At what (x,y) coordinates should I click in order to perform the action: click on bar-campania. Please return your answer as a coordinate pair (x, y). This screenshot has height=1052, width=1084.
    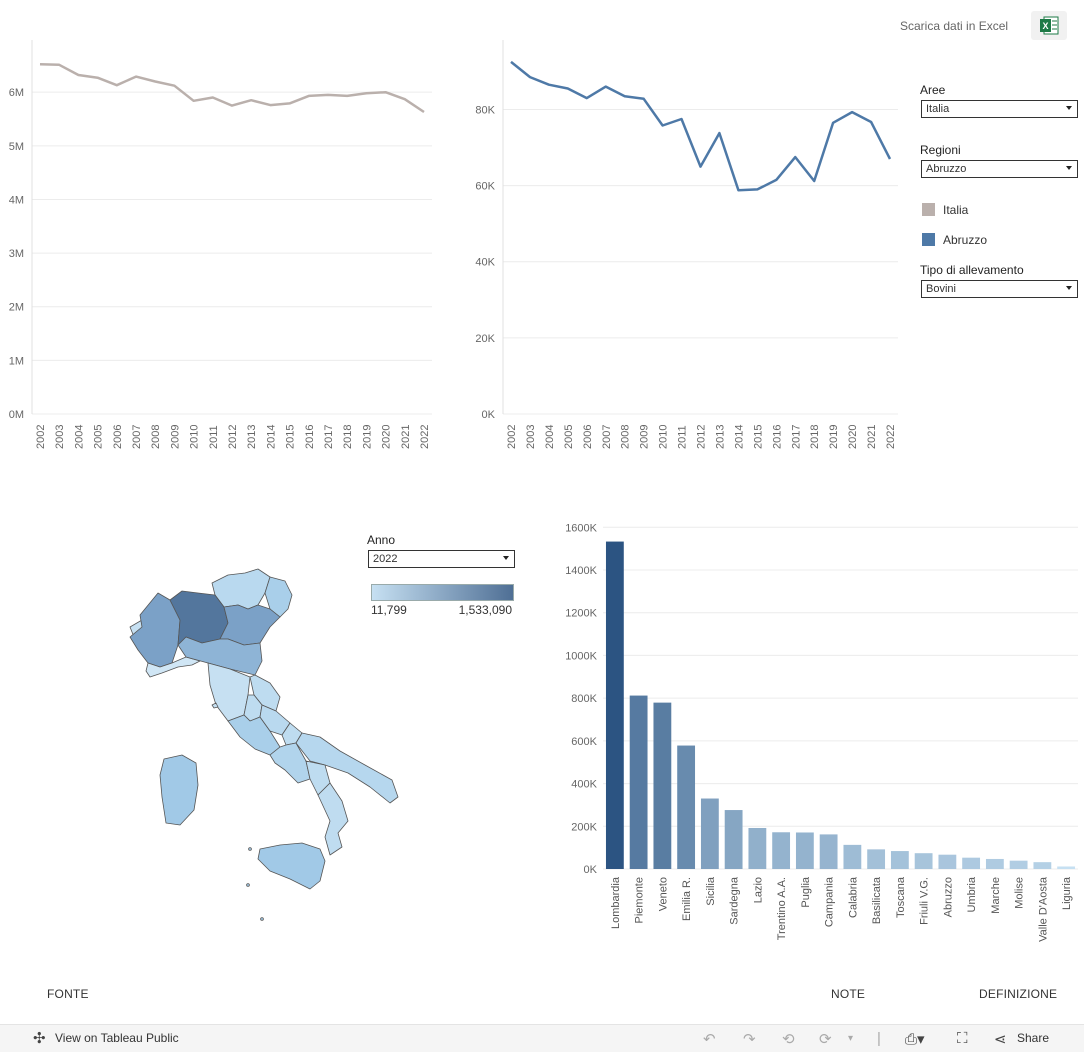
    Looking at the image, I should click on (828, 851).